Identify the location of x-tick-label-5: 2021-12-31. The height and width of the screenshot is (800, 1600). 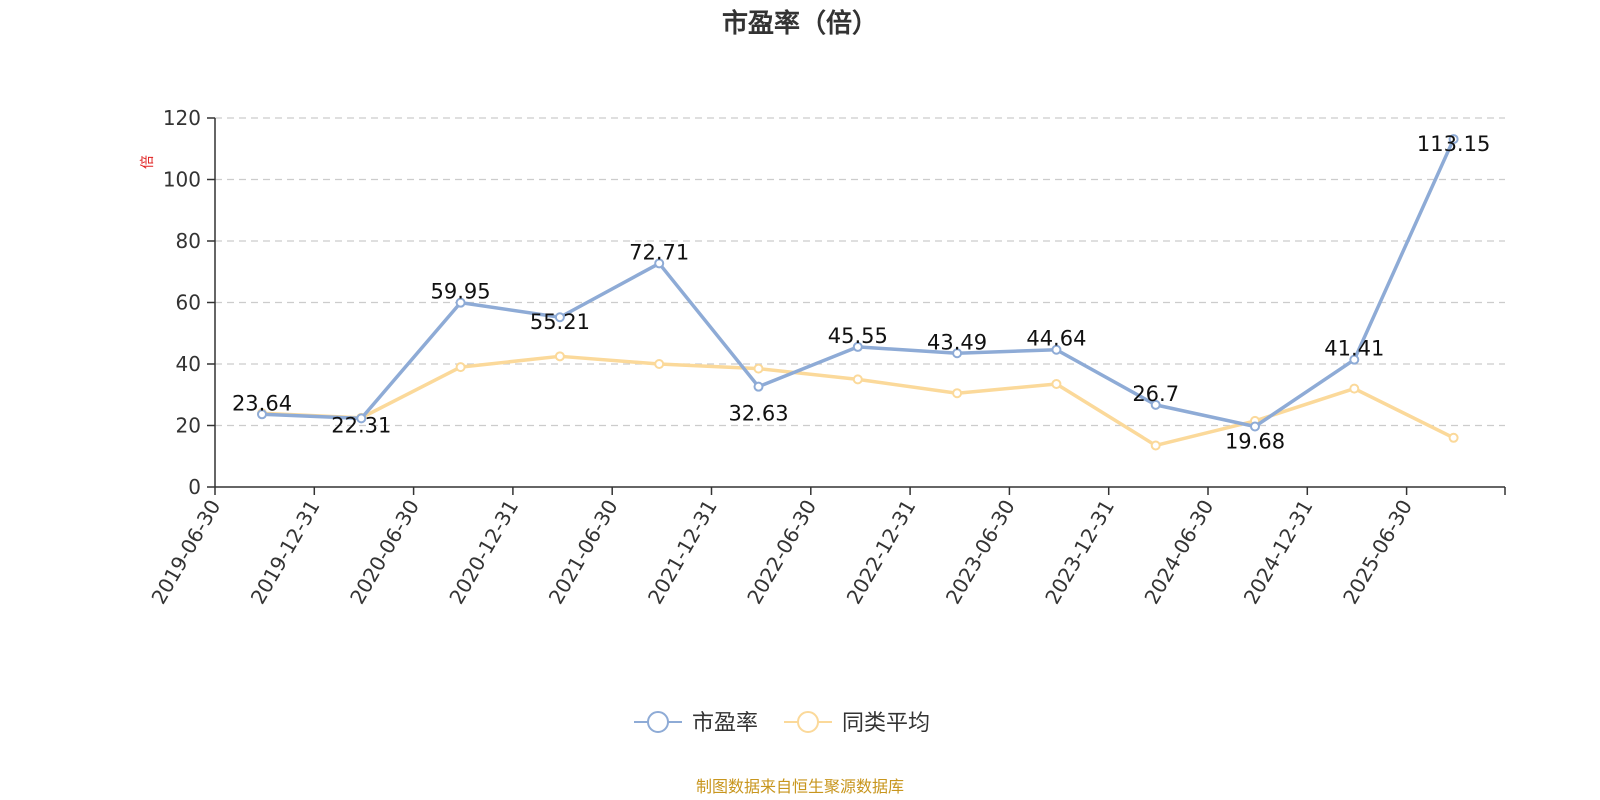
(682, 552).